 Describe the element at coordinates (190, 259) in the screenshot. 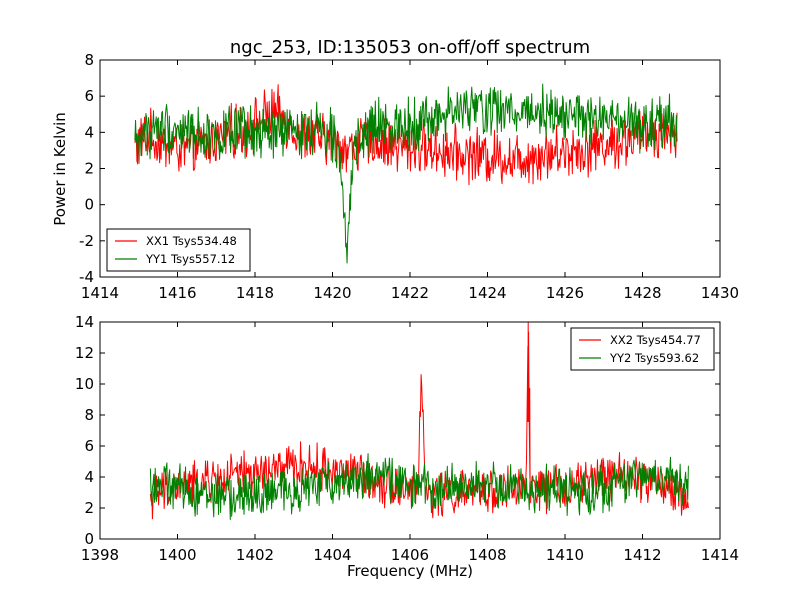

I see `legend-label: YY1 Tsys557.12` at that location.